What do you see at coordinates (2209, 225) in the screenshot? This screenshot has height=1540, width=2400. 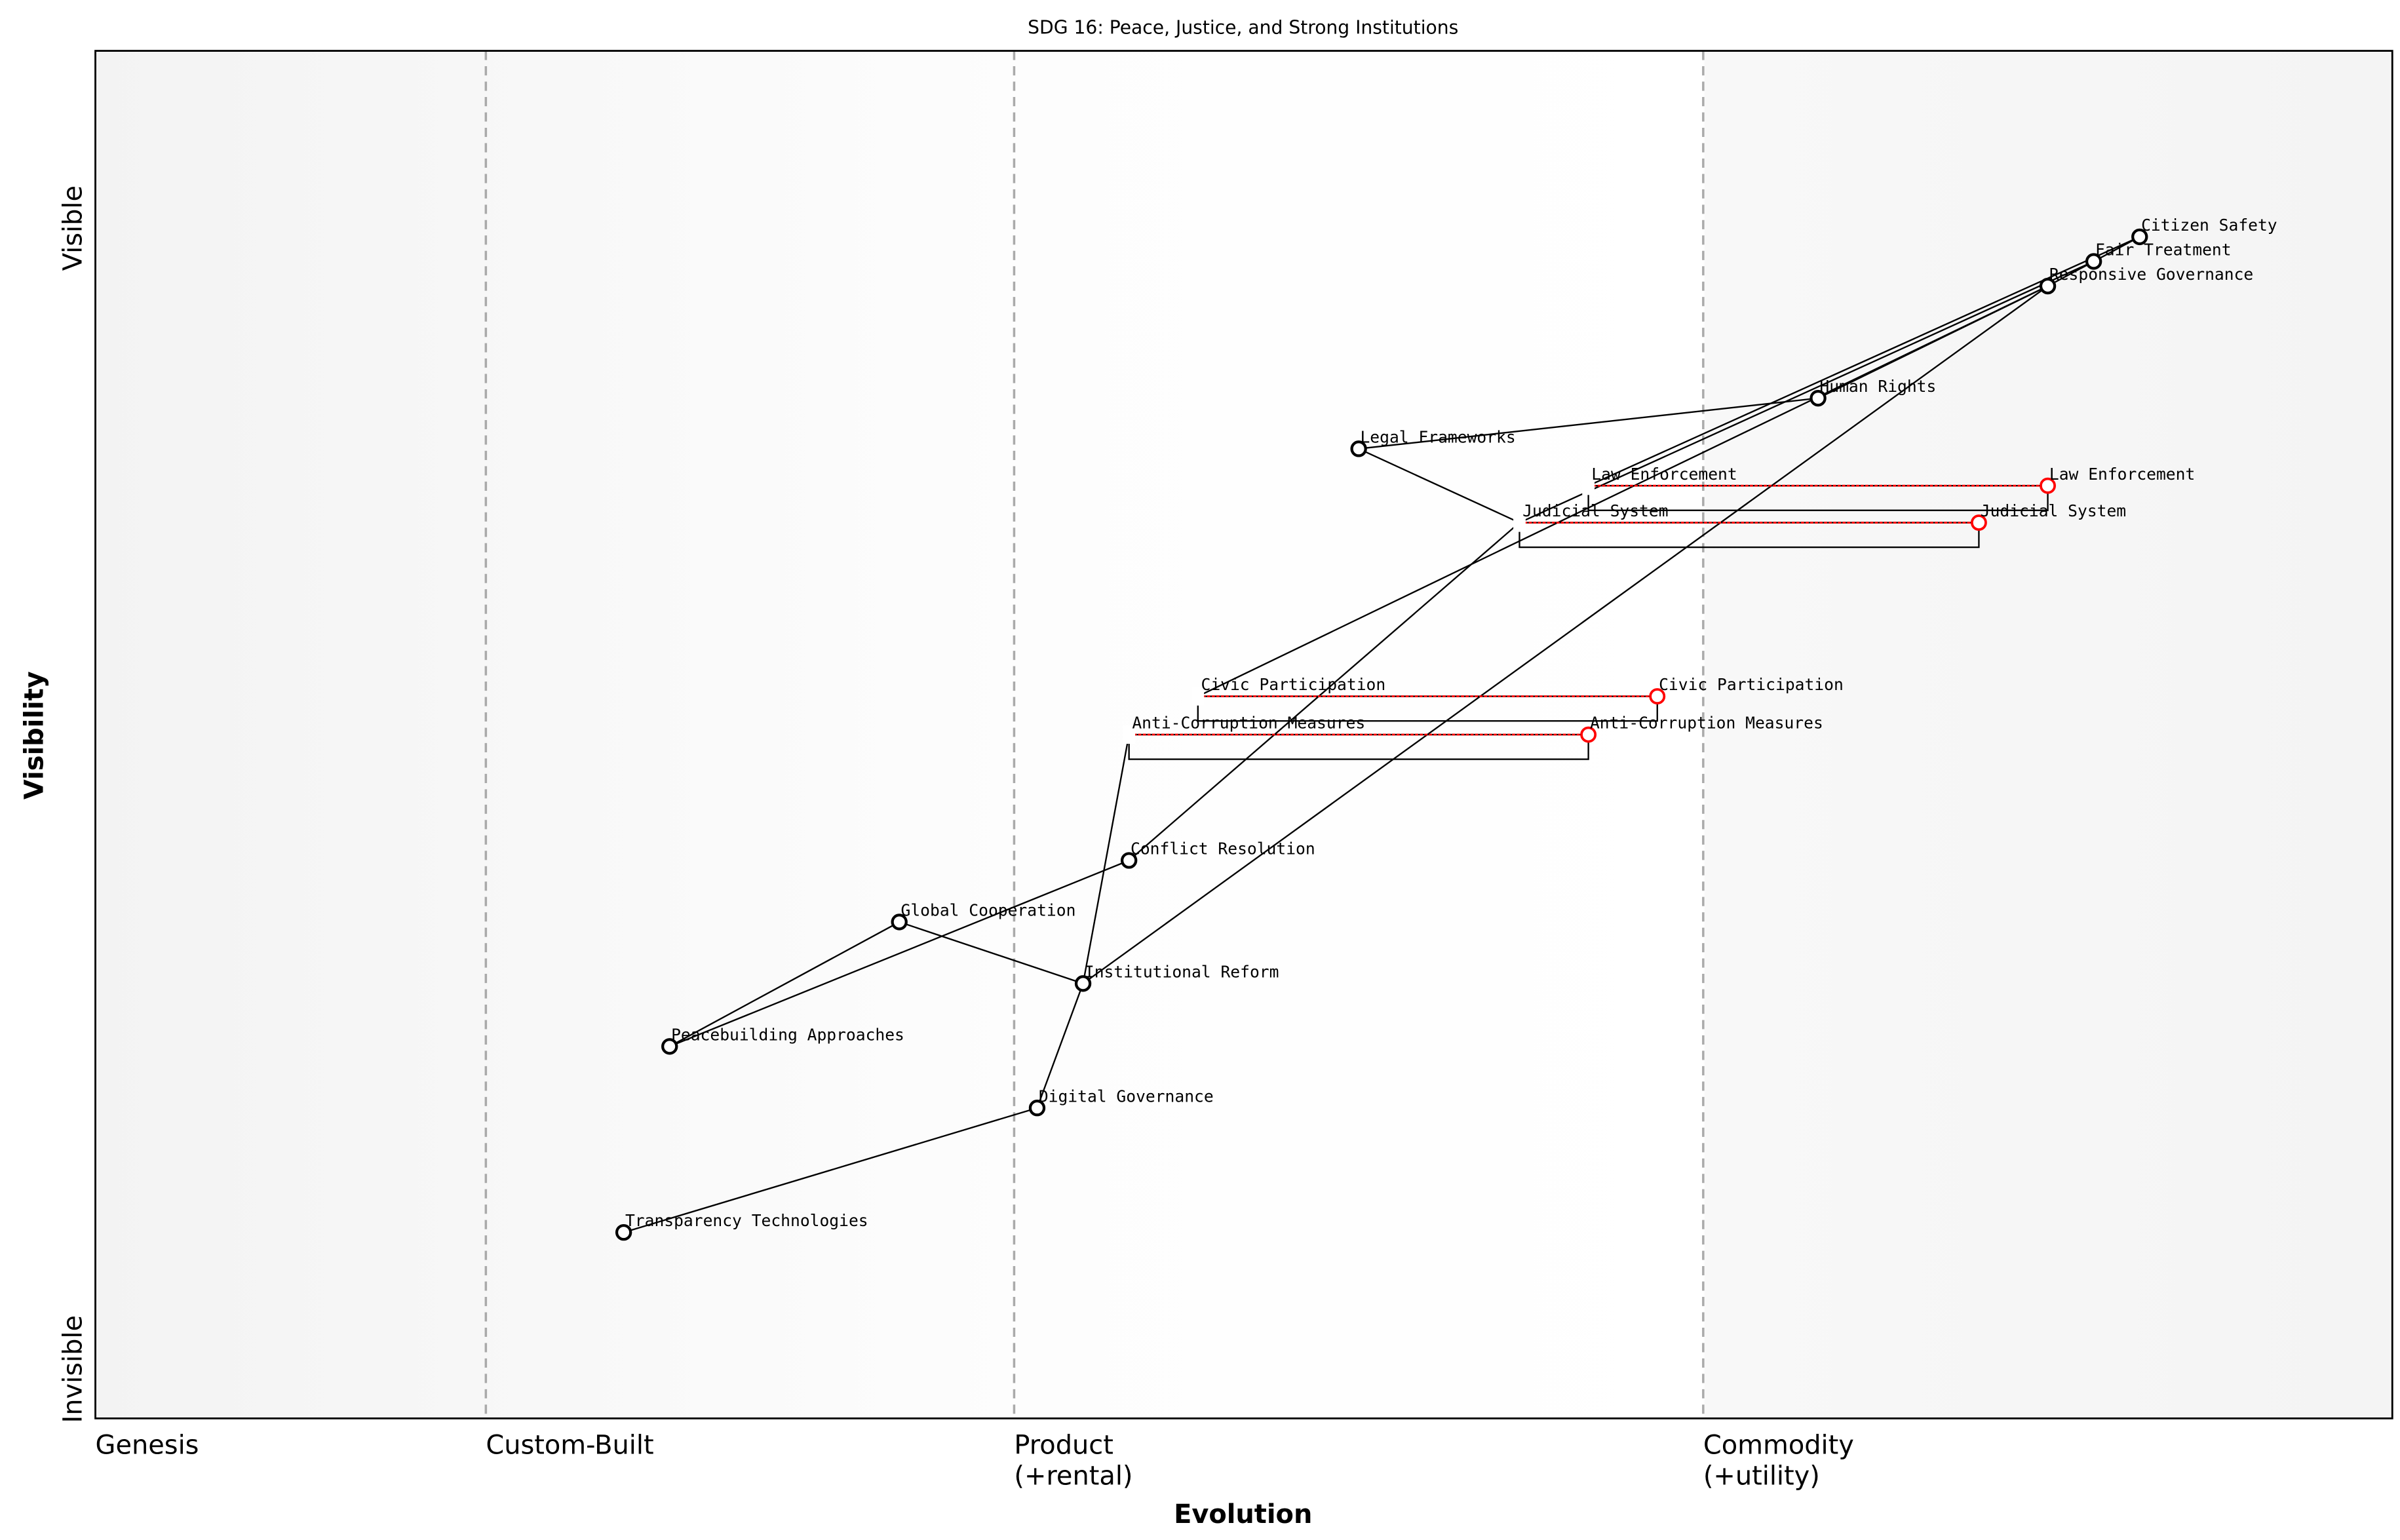 I see `component-label: Citizen Safety` at bounding box center [2209, 225].